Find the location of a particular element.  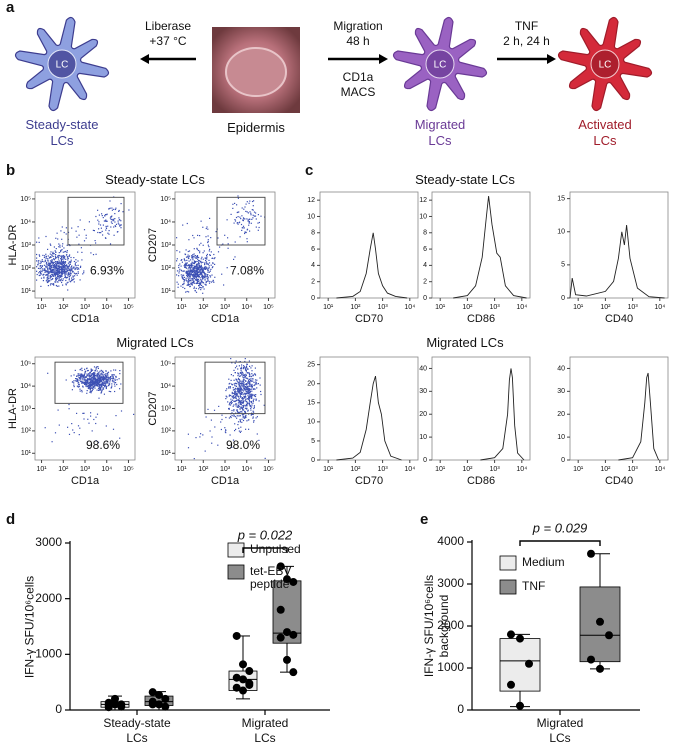

x-axis-label: CD1a is located at coordinates (225, 319).